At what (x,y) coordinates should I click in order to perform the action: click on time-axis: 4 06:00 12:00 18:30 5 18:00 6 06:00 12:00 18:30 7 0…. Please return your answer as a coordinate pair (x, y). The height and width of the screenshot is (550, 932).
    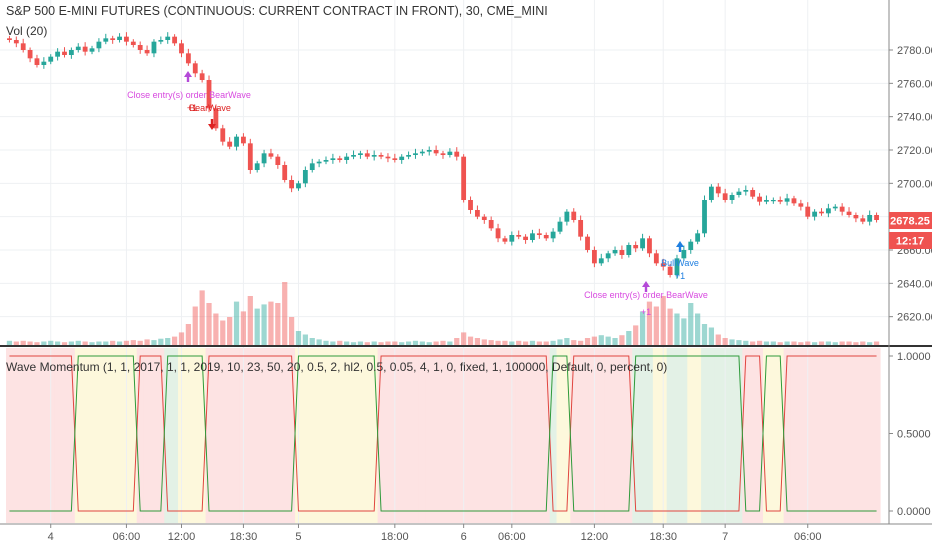
    Looking at the image, I should click on (435, 533).